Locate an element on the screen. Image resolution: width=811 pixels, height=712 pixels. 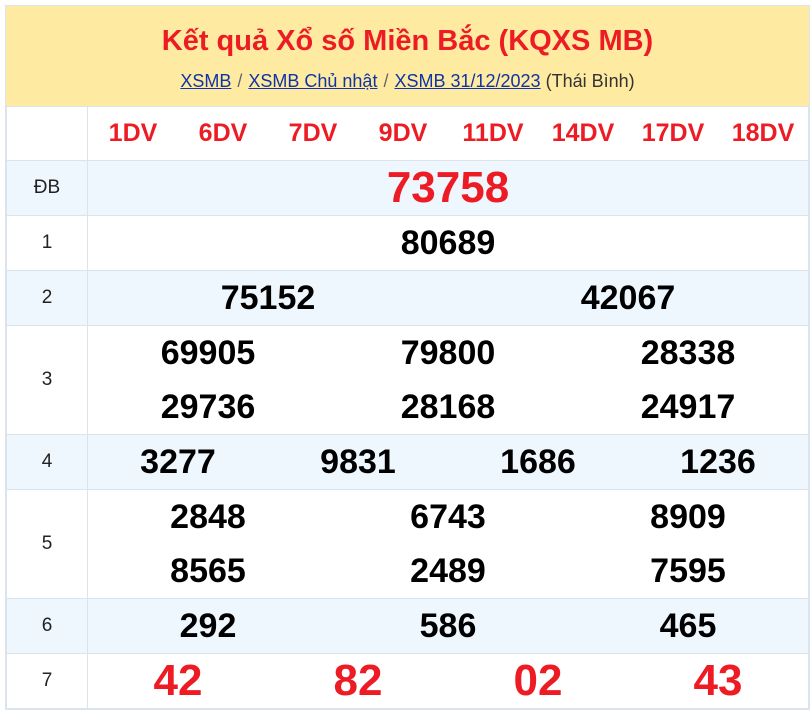
prize-number: 28168 is located at coordinates (448, 407).